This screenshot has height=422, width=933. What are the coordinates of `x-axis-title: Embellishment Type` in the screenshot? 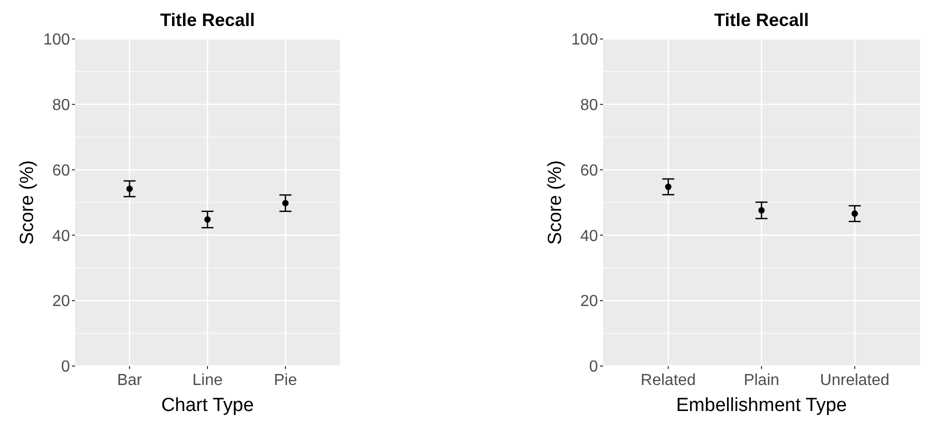 It's located at (761, 405).